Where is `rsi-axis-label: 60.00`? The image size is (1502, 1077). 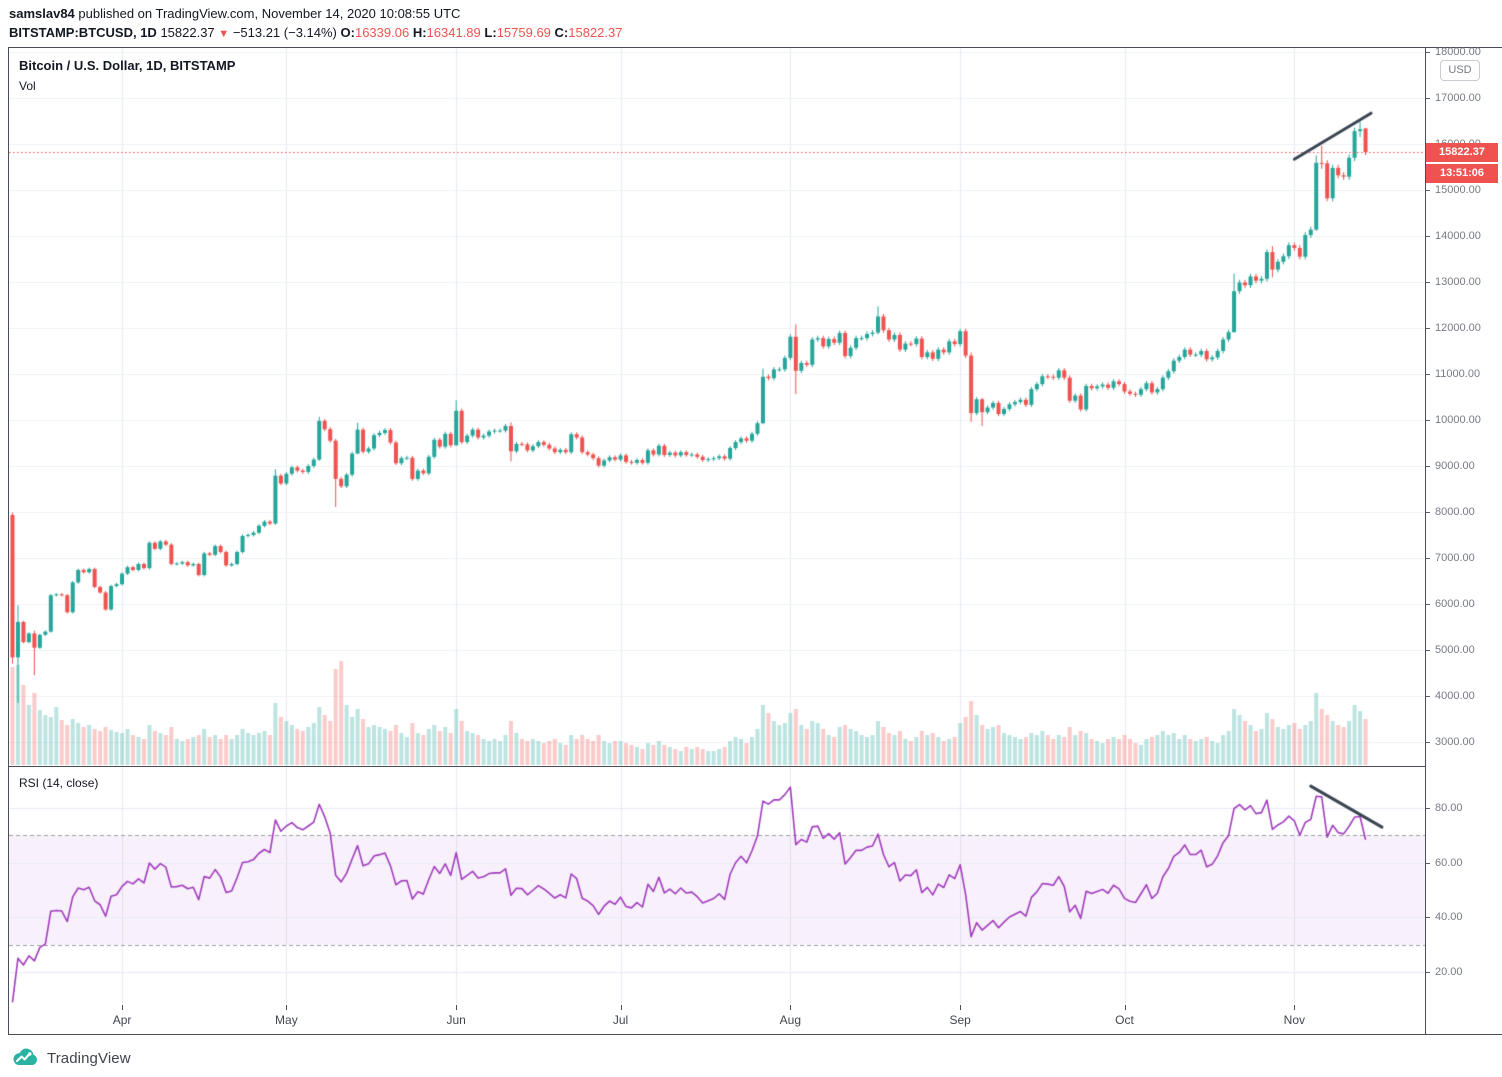 rsi-axis-label: 60.00 is located at coordinates (1464, 863).